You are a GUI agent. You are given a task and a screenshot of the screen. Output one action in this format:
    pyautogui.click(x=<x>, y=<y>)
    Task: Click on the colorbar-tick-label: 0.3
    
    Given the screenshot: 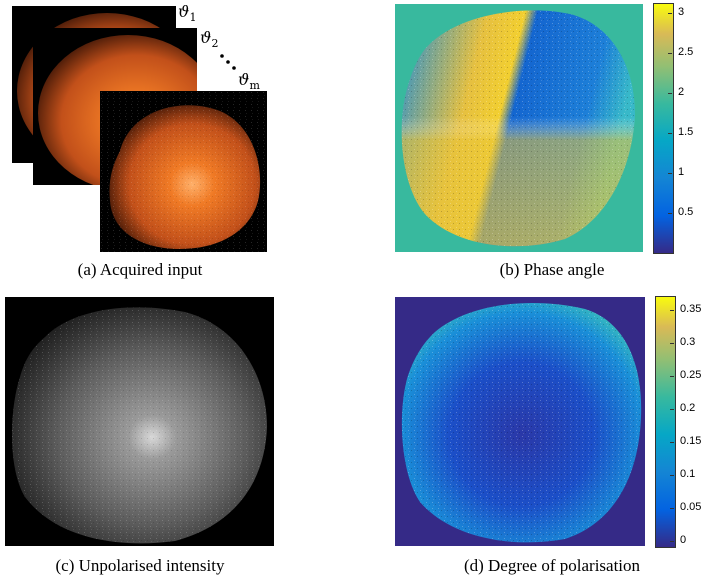 What is the action you would take?
    pyautogui.click(x=688, y=342)
    